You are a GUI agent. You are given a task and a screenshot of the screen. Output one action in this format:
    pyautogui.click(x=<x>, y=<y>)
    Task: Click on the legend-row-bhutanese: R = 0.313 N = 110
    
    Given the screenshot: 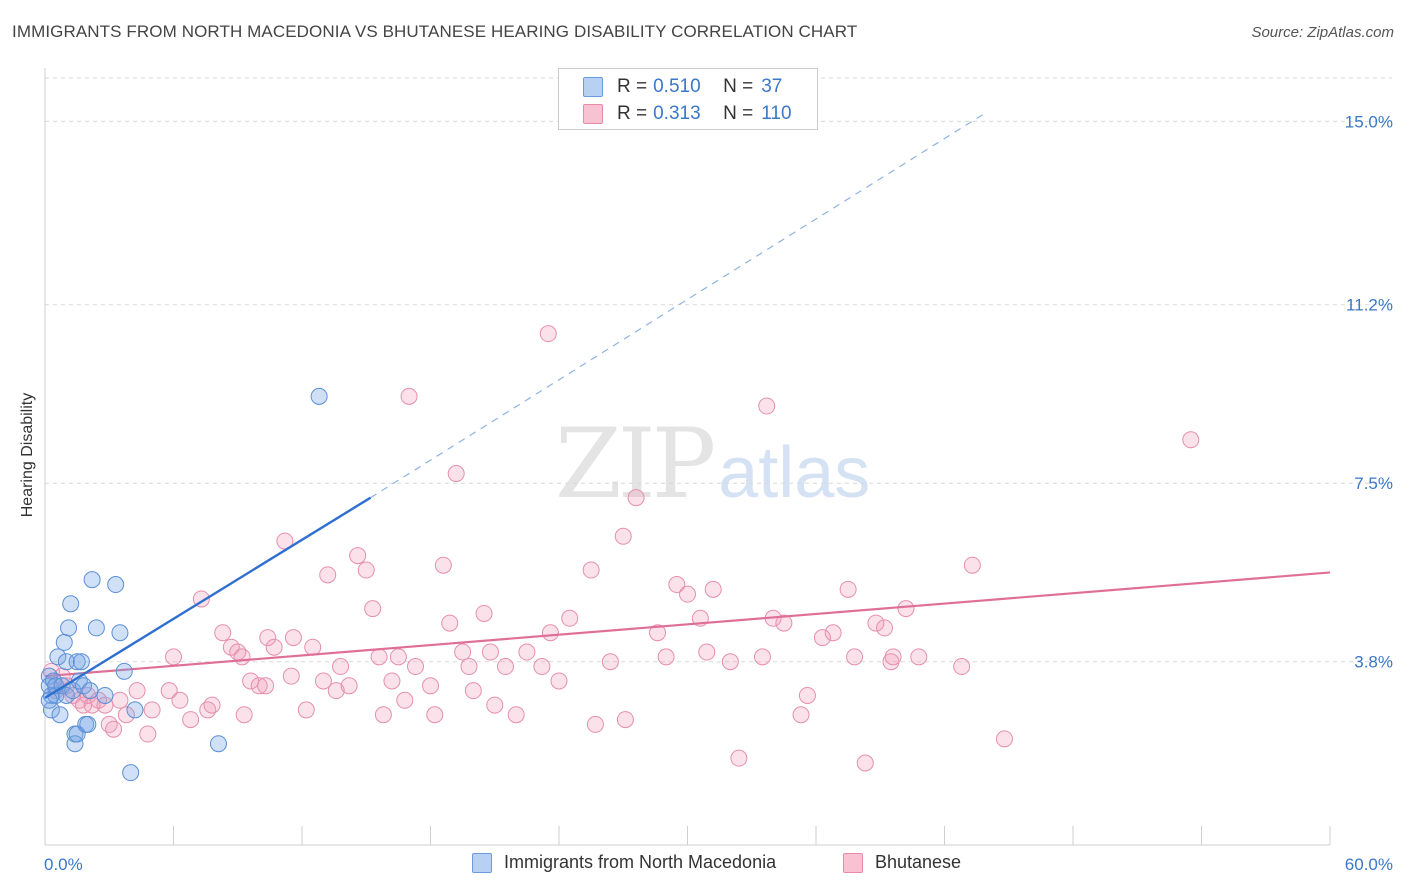 What is the action you would take?
    pyautogui.click(x=687, y=114)
    